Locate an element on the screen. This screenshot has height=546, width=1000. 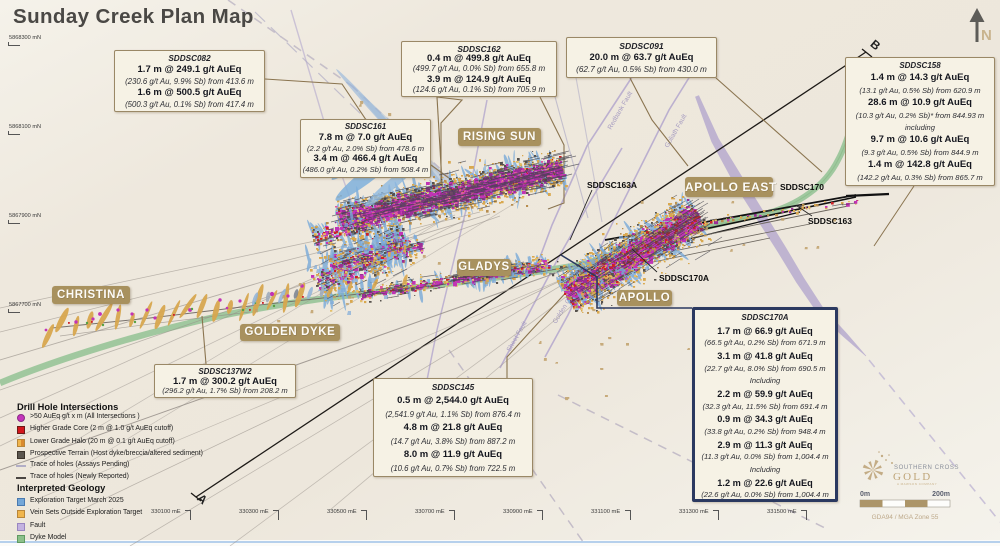
svg-text: A MAWSON COMPANY is located at coordinates (917, 484).